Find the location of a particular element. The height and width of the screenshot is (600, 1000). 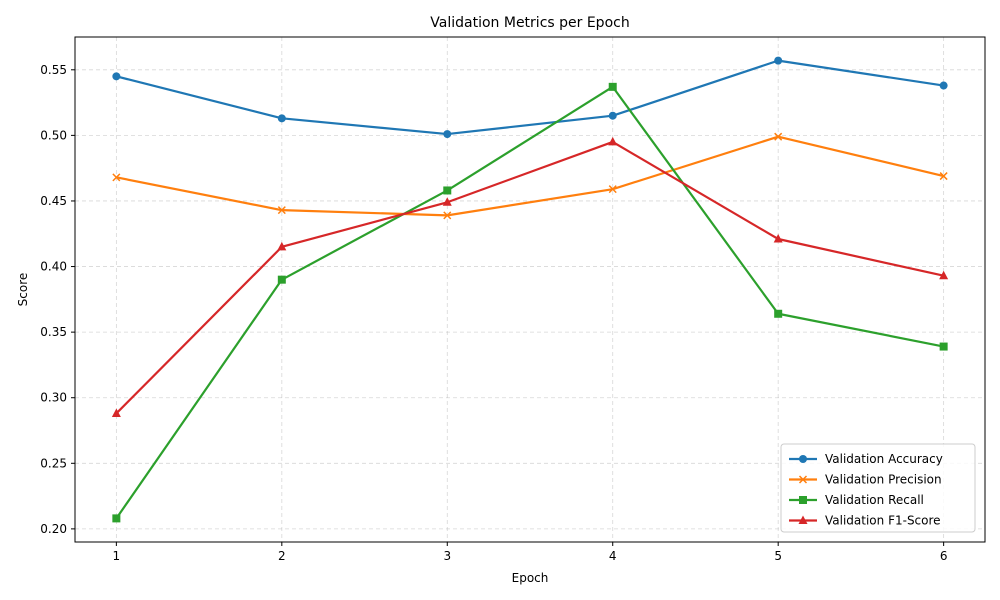

y-tick-label: 0.35 is located at coordinates (53, 332).